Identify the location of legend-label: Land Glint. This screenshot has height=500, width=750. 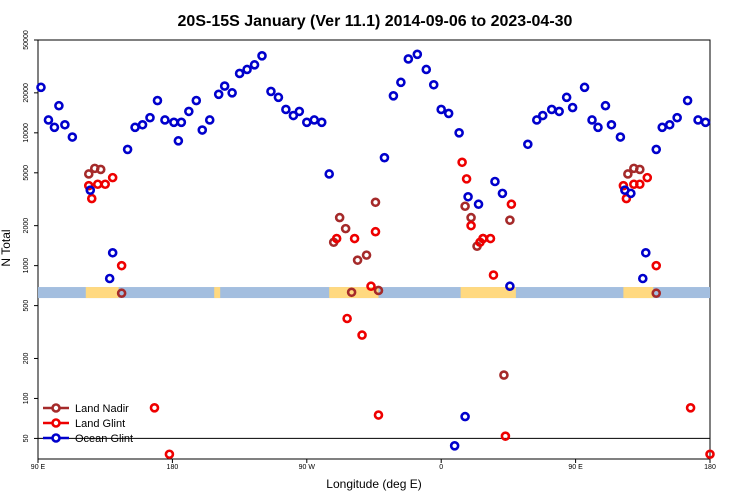
(100, 424).